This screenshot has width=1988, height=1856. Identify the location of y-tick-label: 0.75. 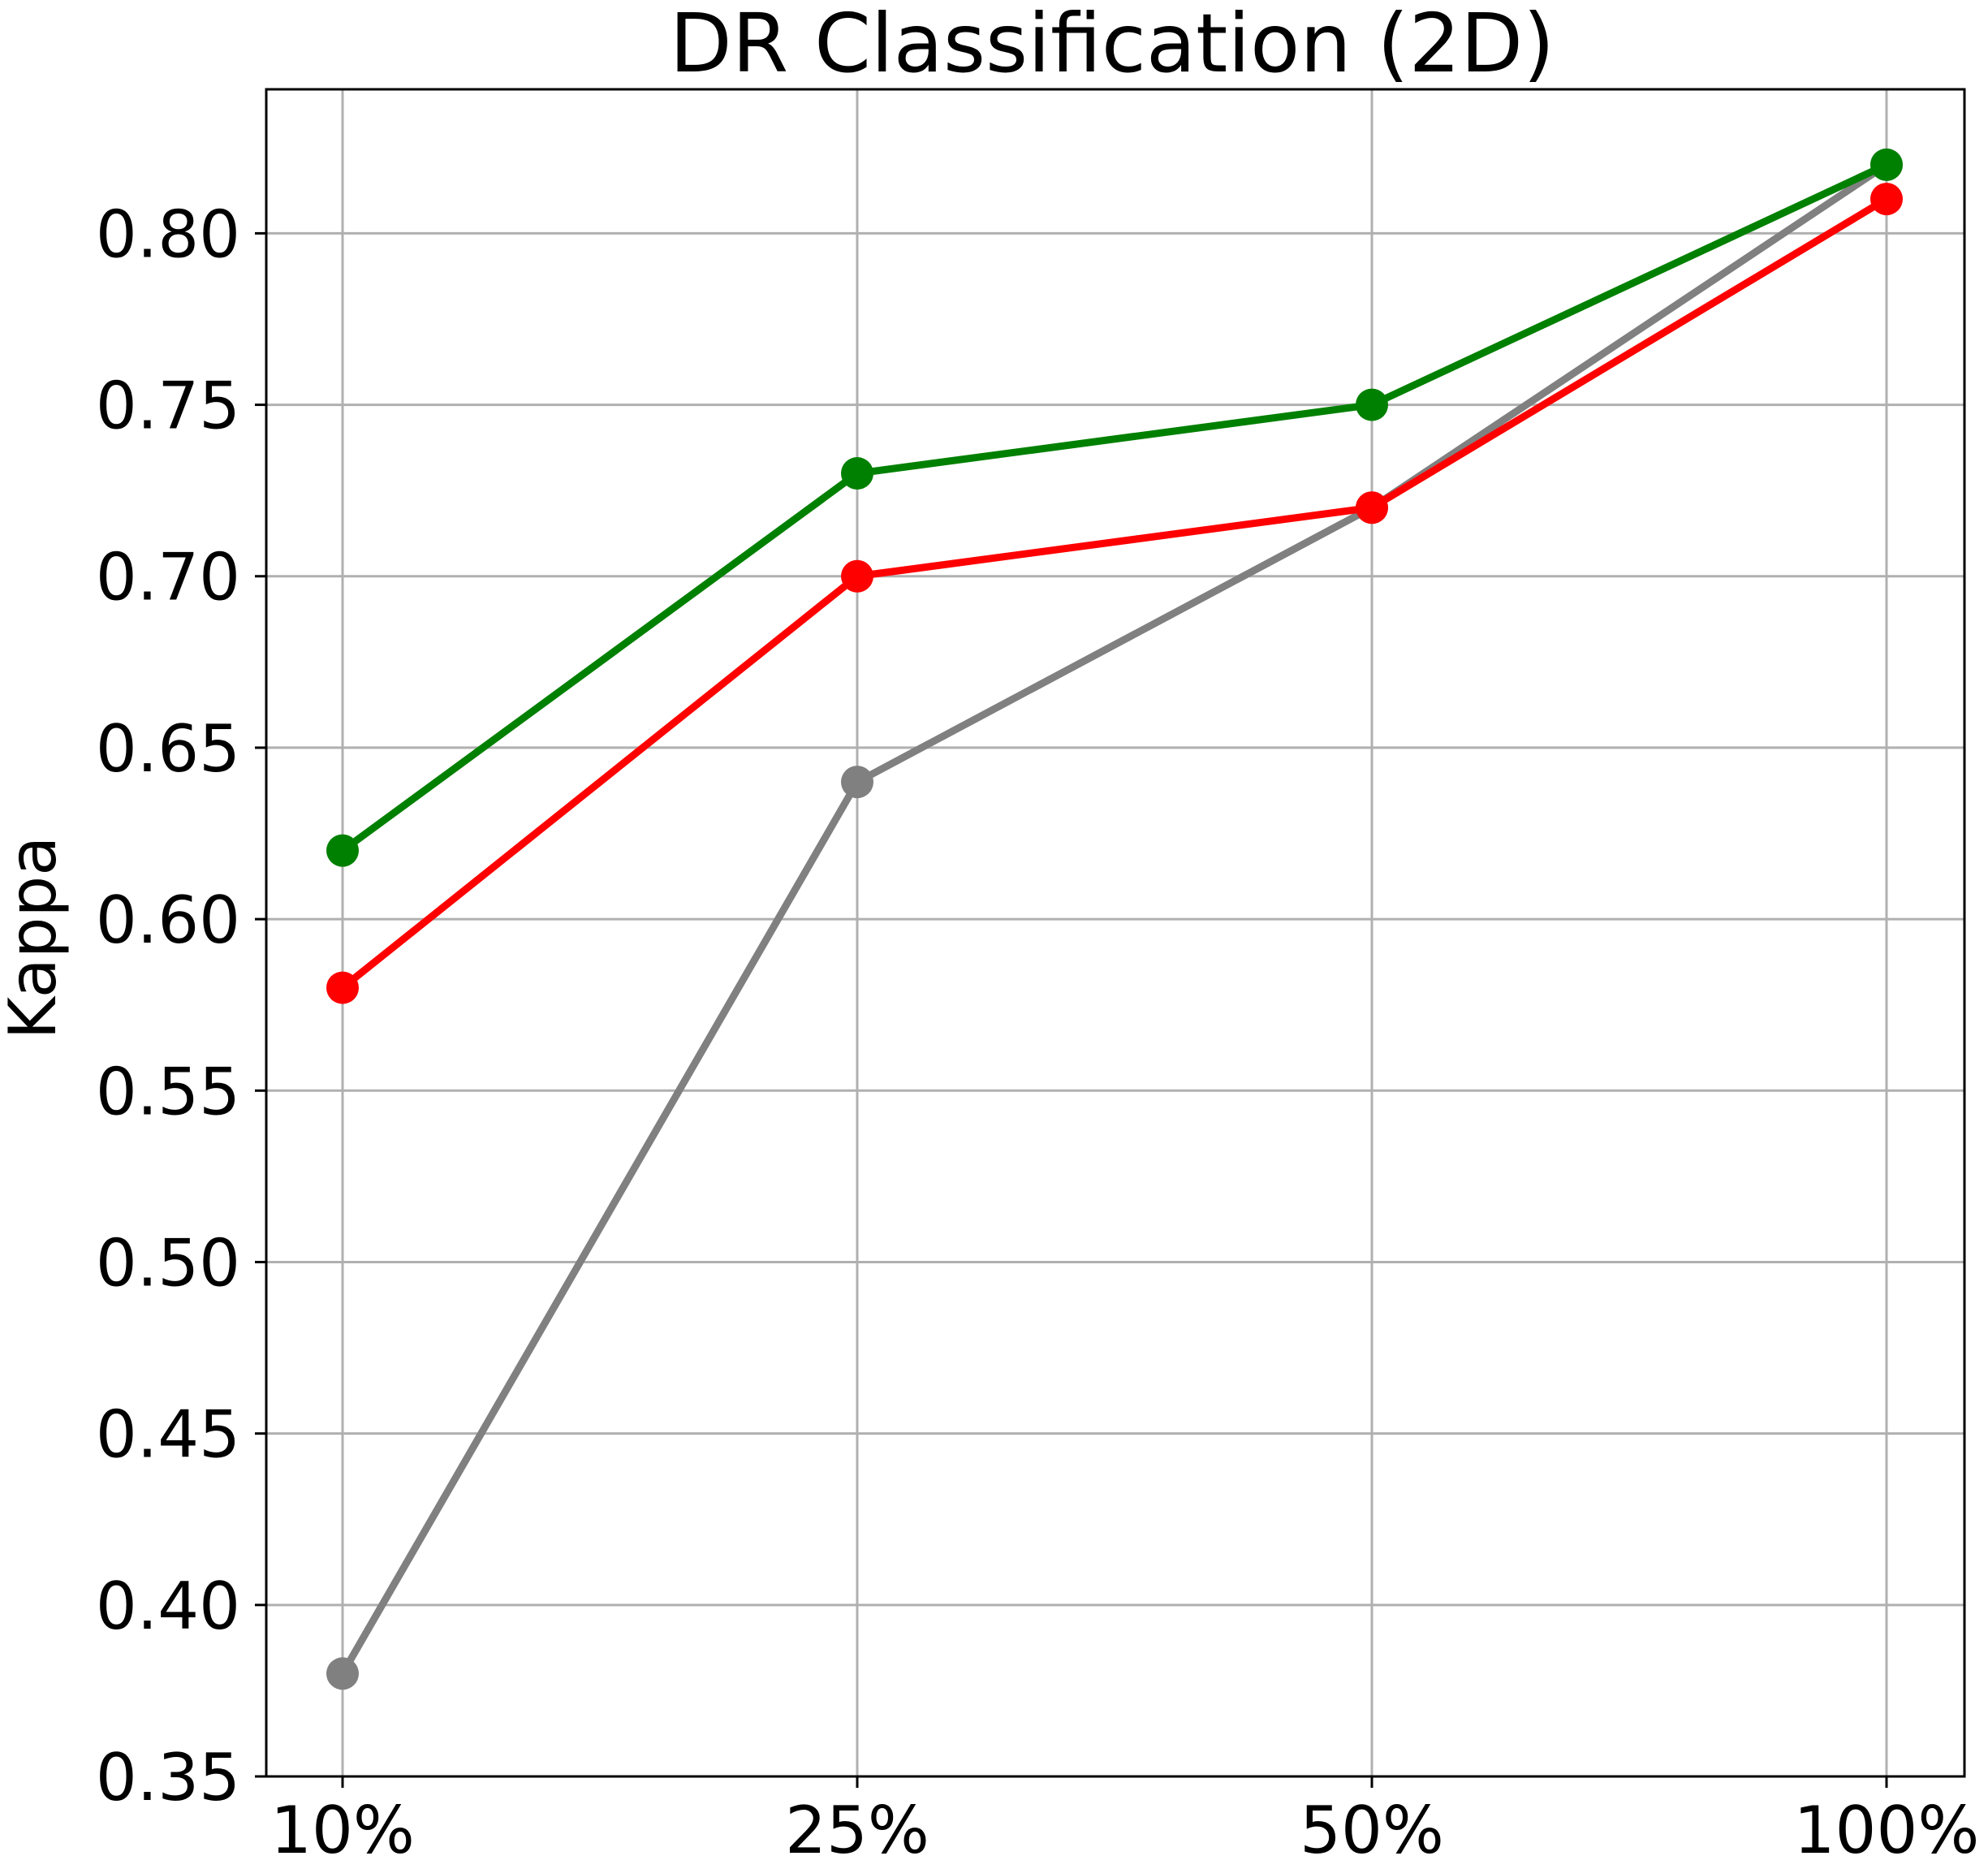
(168, 406).